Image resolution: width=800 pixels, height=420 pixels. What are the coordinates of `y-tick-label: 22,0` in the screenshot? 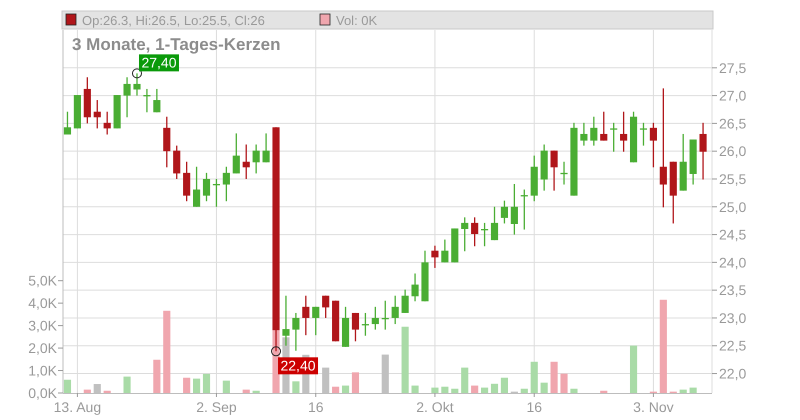 It's located at (732, 374).